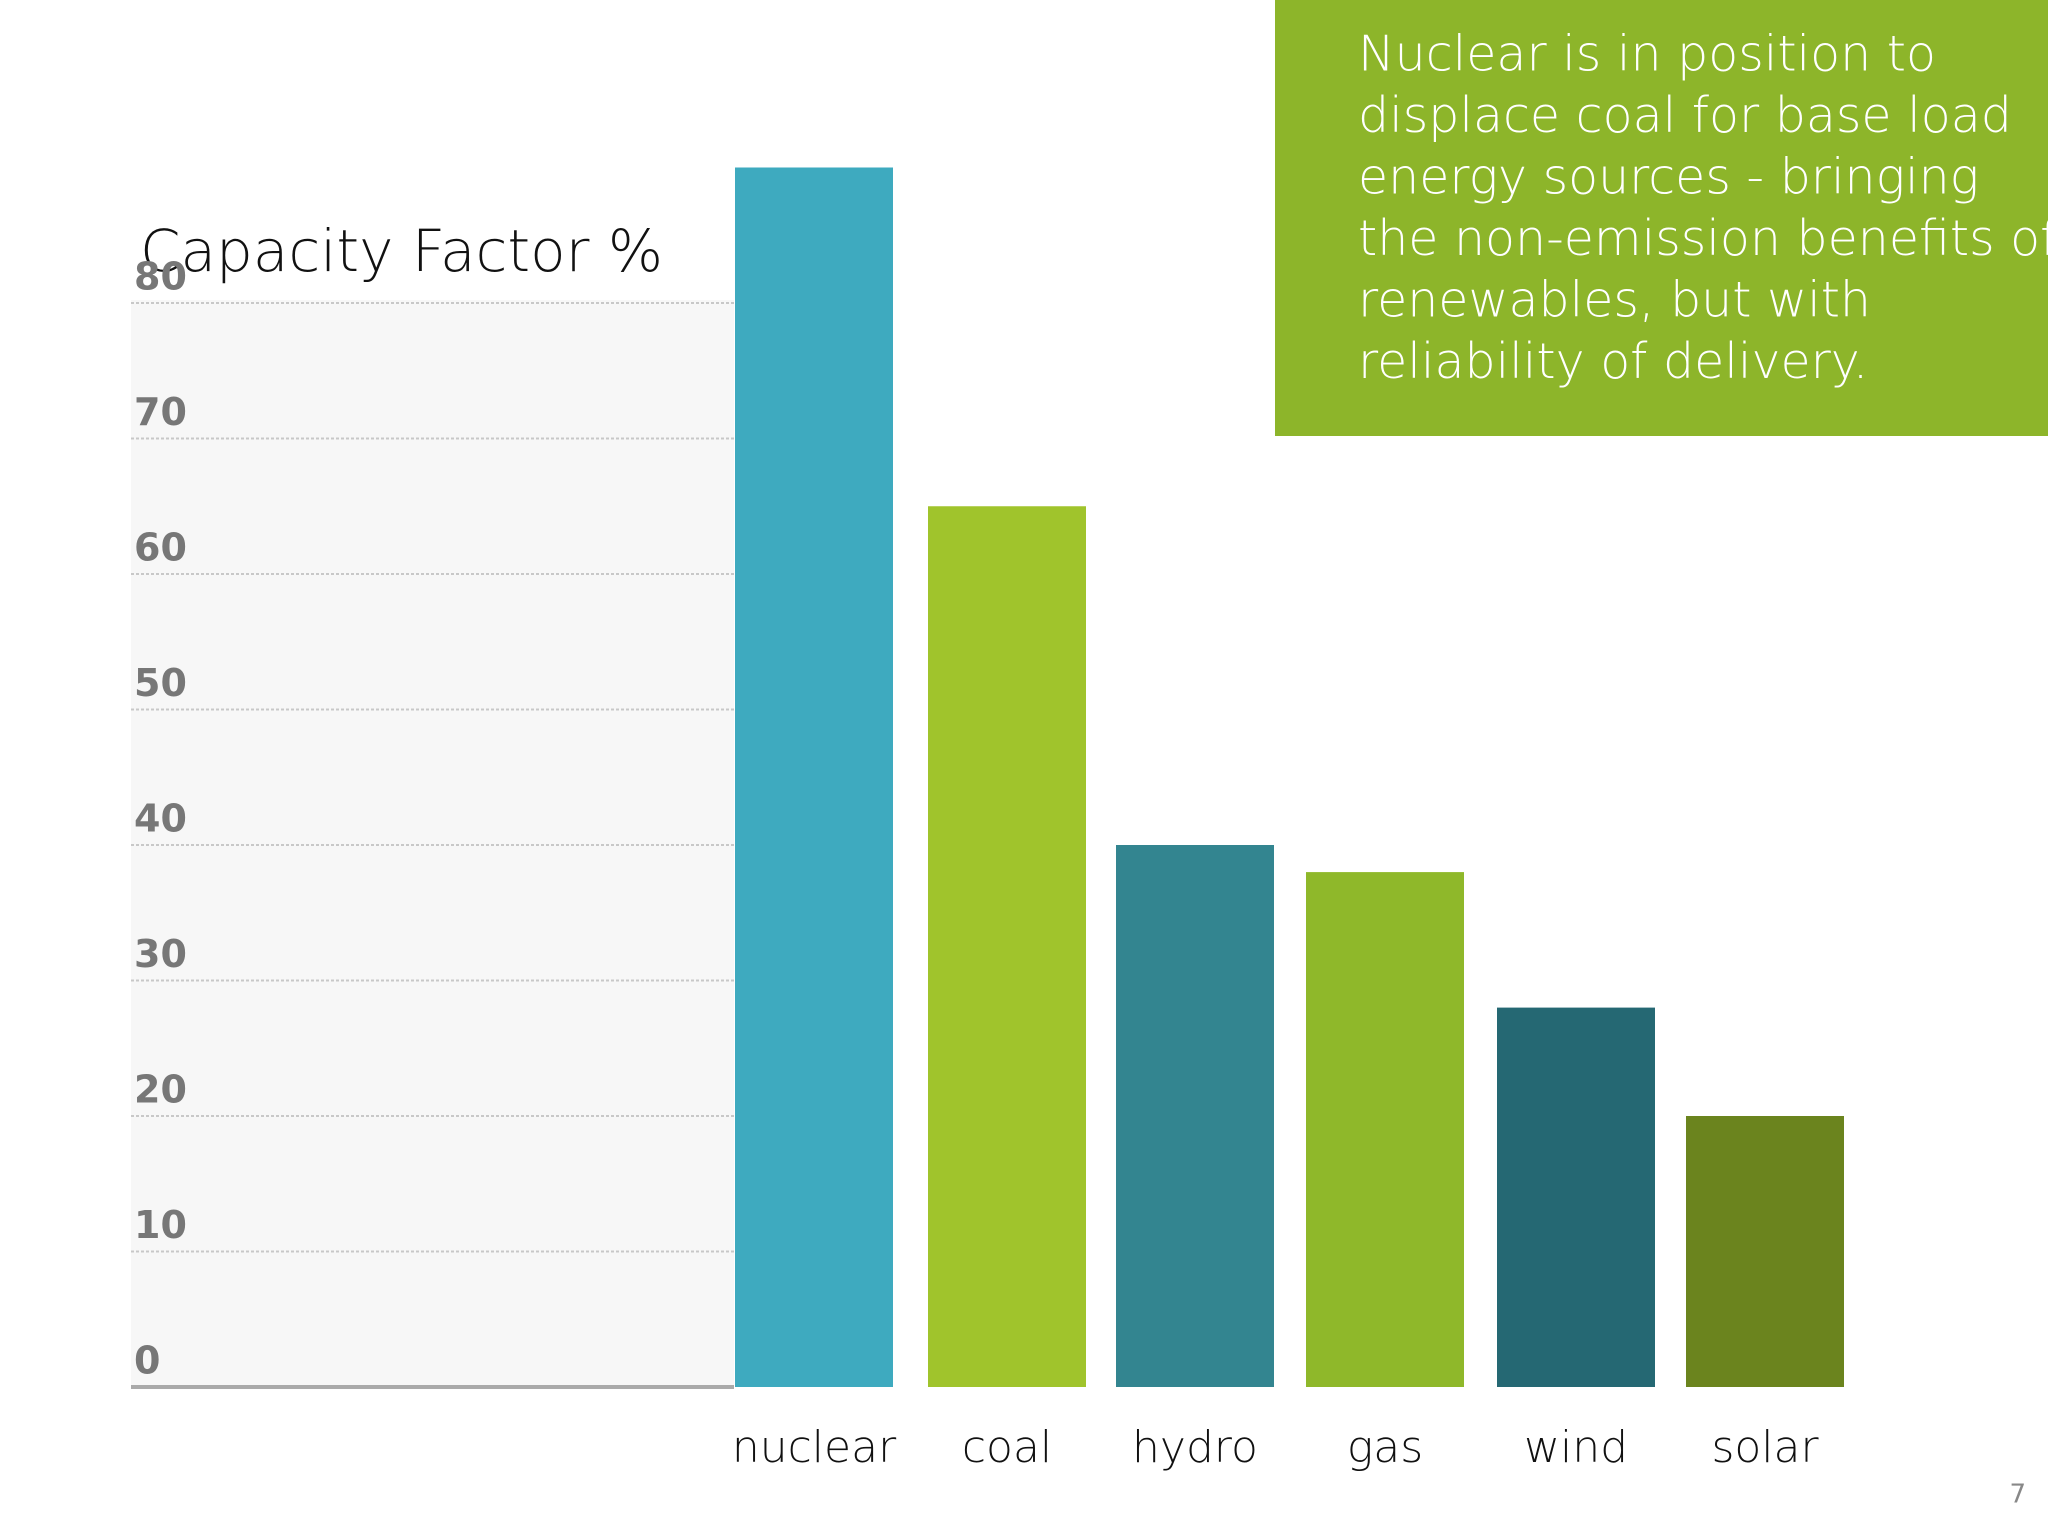  What do you see at coordinates (147, 1361) in the screenshot?
I see `y-tick-label: 0` at bounding box center [147, 1361].